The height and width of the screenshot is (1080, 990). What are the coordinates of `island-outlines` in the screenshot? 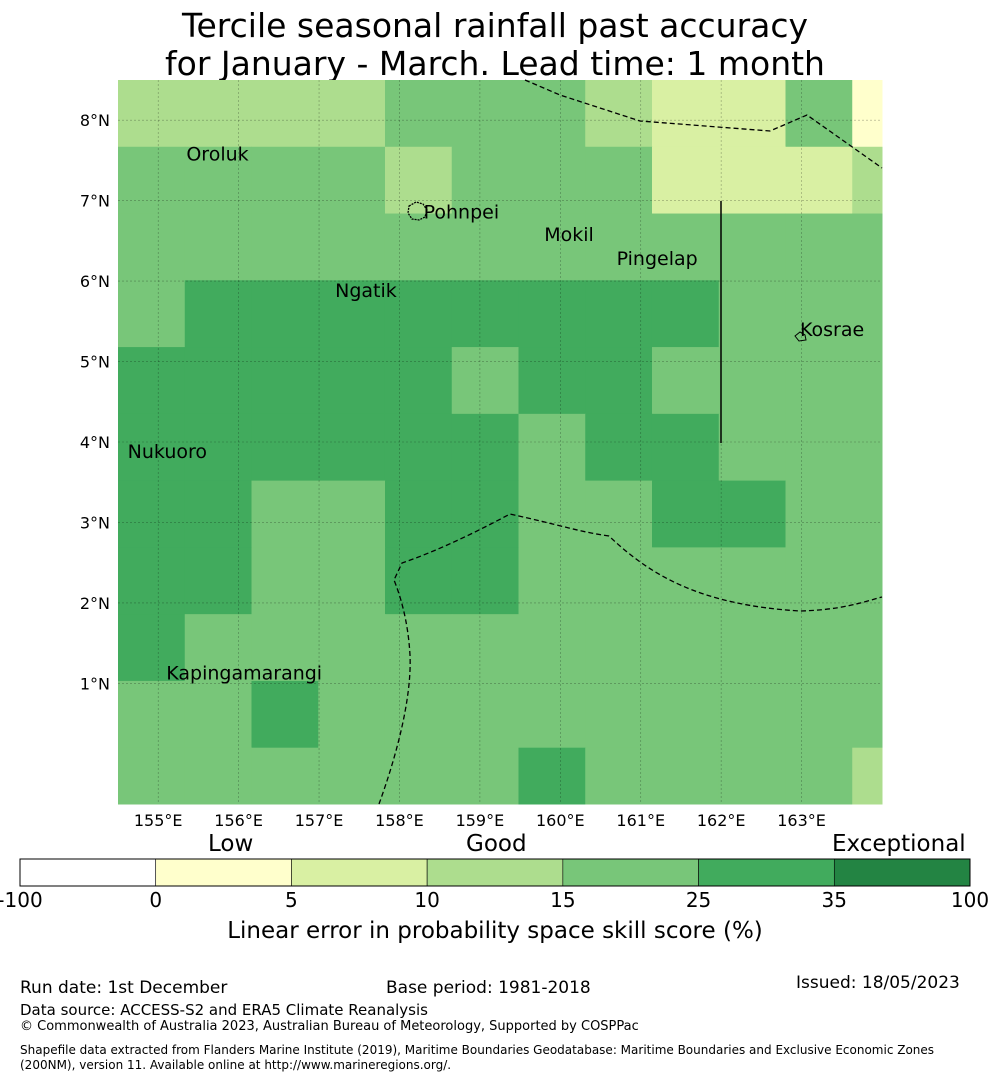 It's located at (607, 271).